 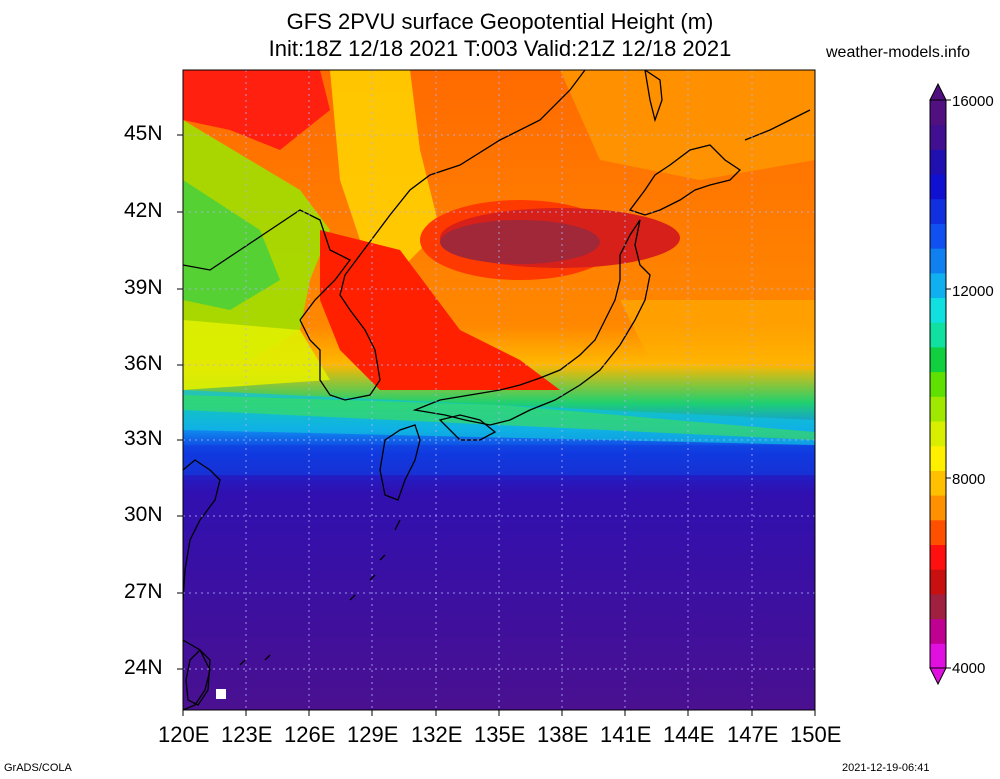 What do you see at coordinates (437, 734) in the screenshot?
I see `lon-label: 132E` at bounding box center [437, 734].